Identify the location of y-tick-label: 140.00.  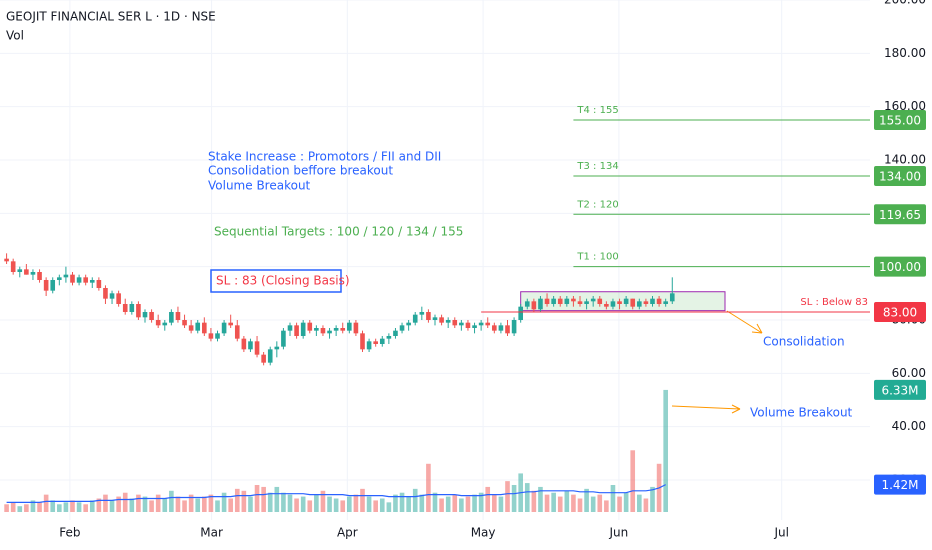
(905, 160).